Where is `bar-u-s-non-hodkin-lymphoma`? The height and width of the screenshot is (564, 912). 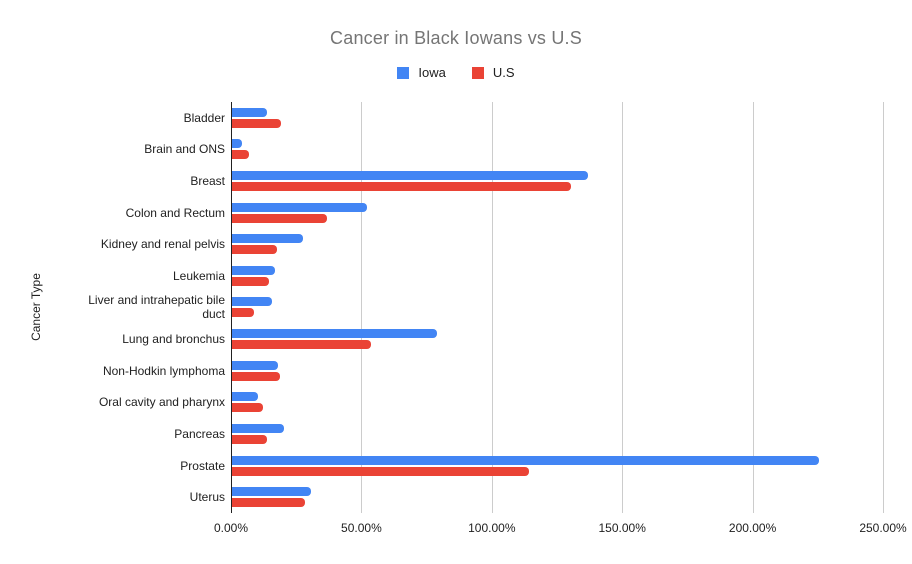
bar-u-s-non-hodkin-lymphoma is located at coordinates (256, 376).